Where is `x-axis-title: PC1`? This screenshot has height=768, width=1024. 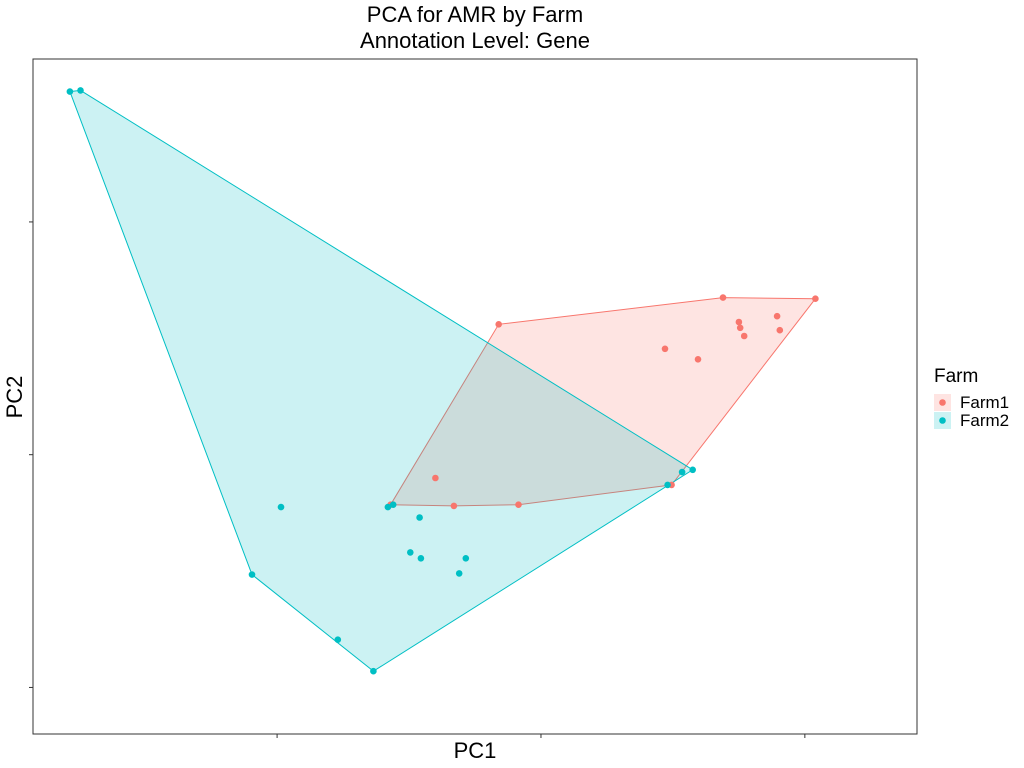 x-axis-title: PC1 is located at coordinates (475, 750).